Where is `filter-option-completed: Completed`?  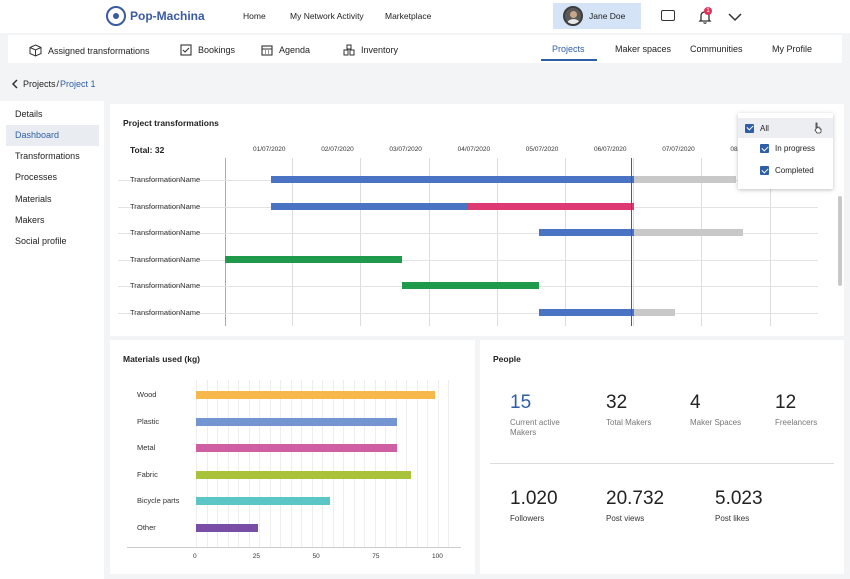 filter-option-completed: Completed is located at coordinates (787, 170).